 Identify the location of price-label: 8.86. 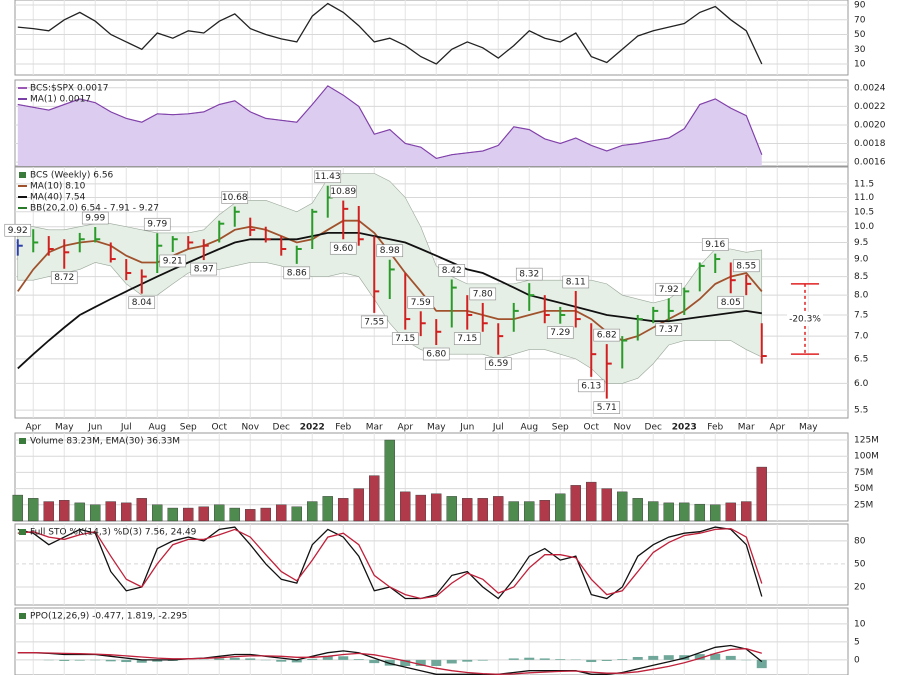
(297, 273).